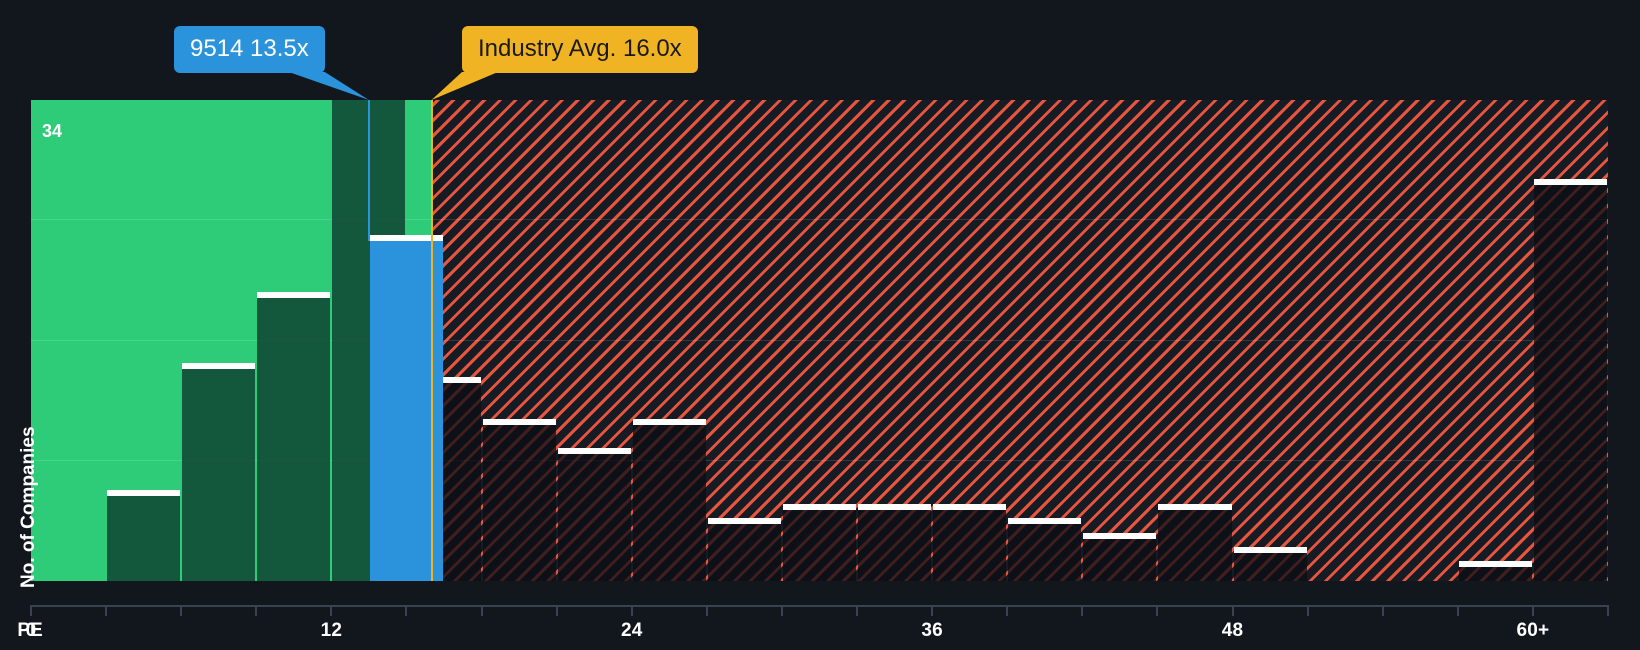  I want to click on industry-marker-line, so click(431, 340).